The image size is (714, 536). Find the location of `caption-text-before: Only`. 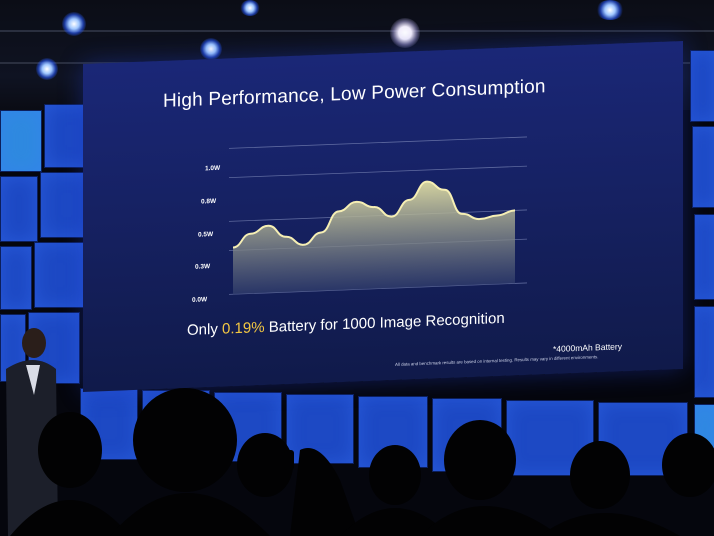

caption-text-before: Only is located at coordinates (205, 330).